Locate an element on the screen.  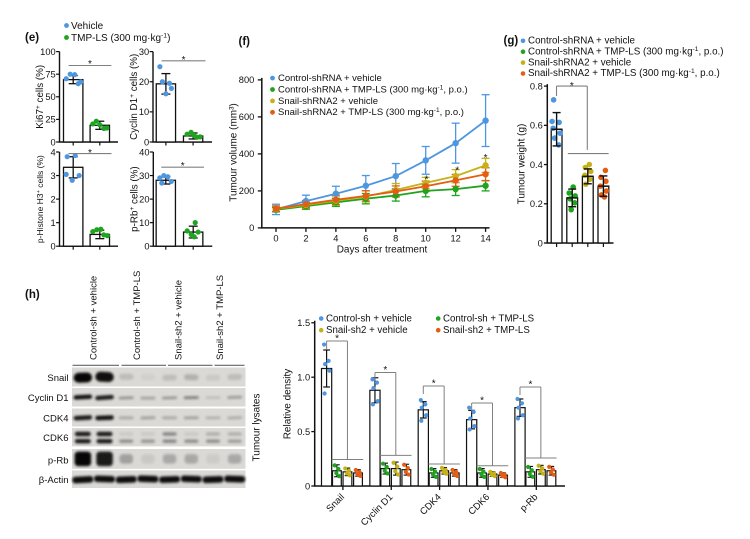
svg-text: 1.0 is located at coordinates (303, 378).